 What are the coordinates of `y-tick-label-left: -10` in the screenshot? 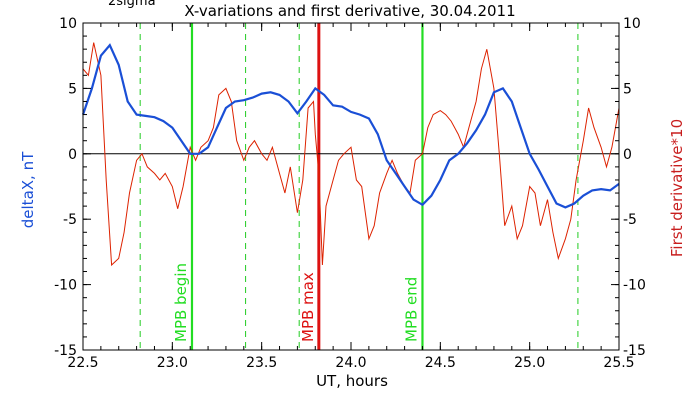 It's located at (65, 286).